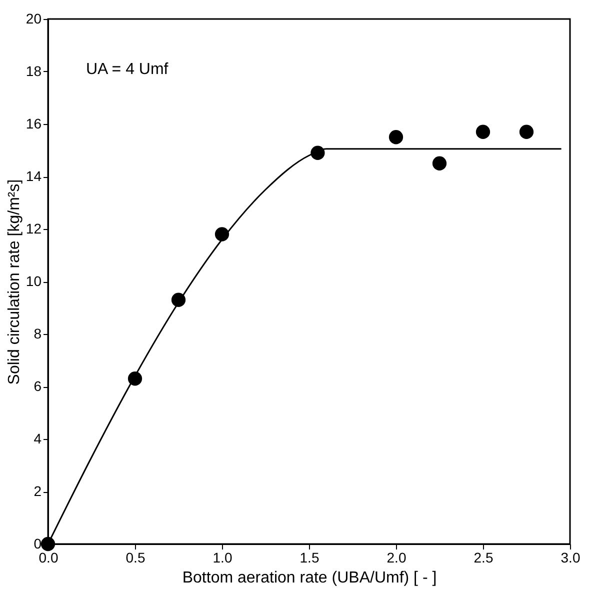 This screenshot has height=597, width=608. I want to click on y-tick-label: 10, so click(34, 281).